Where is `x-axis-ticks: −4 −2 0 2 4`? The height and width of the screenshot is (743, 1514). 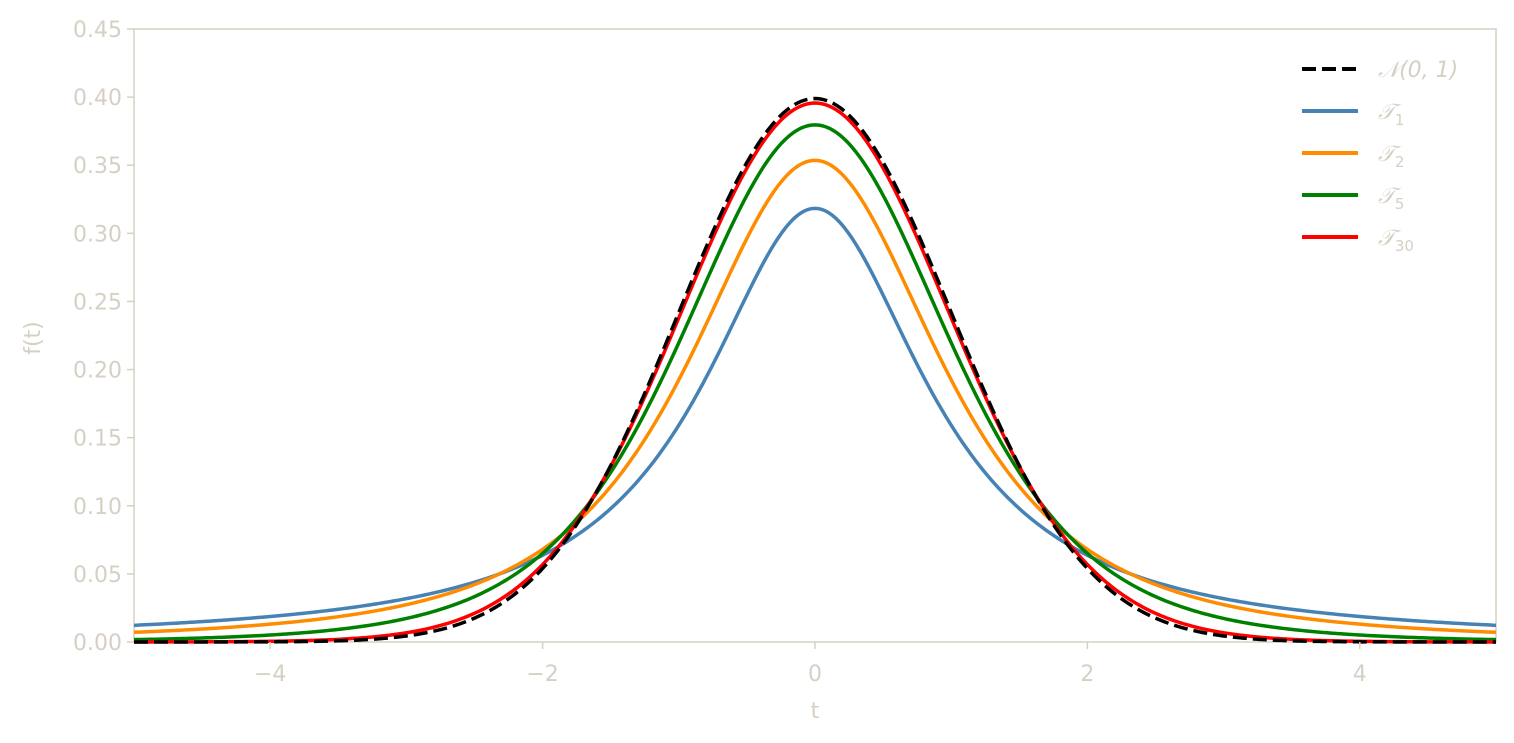 x-axis-ticks: −4 −2 0 2 4 is located at coordinates (810, 664).